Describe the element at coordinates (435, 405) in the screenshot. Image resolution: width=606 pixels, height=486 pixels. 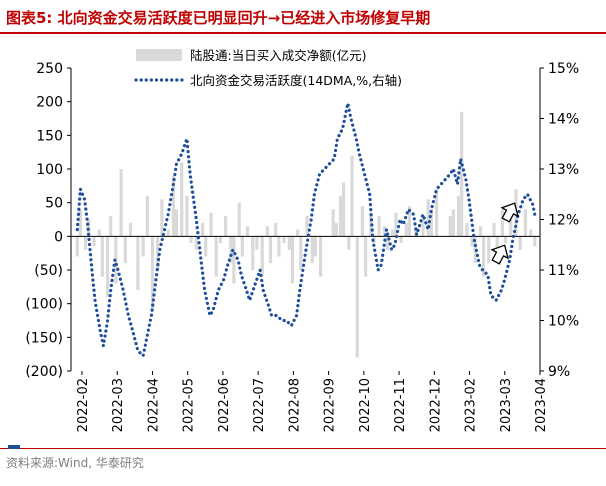
I see `x-tick-label: 2022-12` at that location.